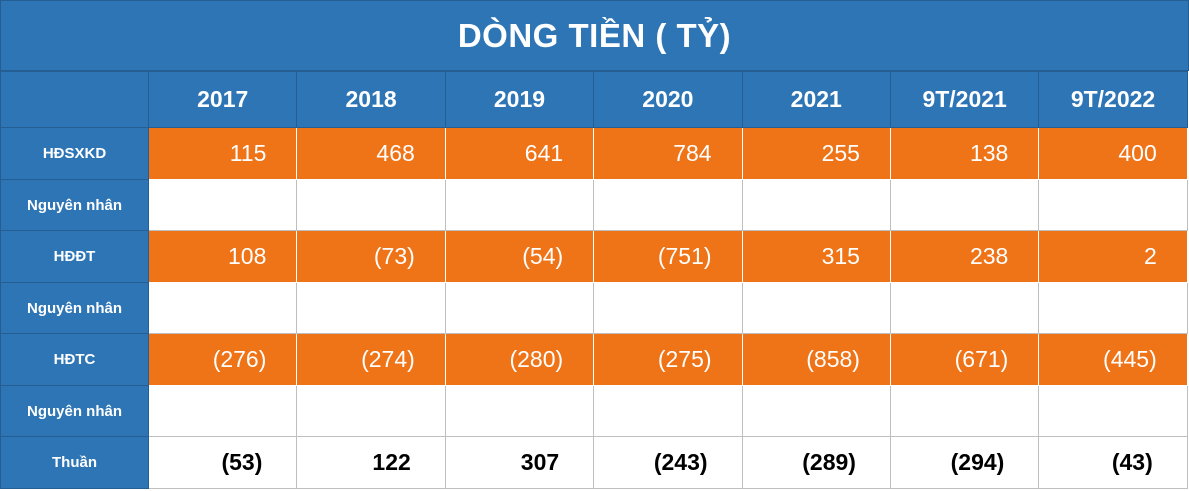 This screenshot has width=1189, height=491. I want to click on total-cell: (289), so click(816, 462).